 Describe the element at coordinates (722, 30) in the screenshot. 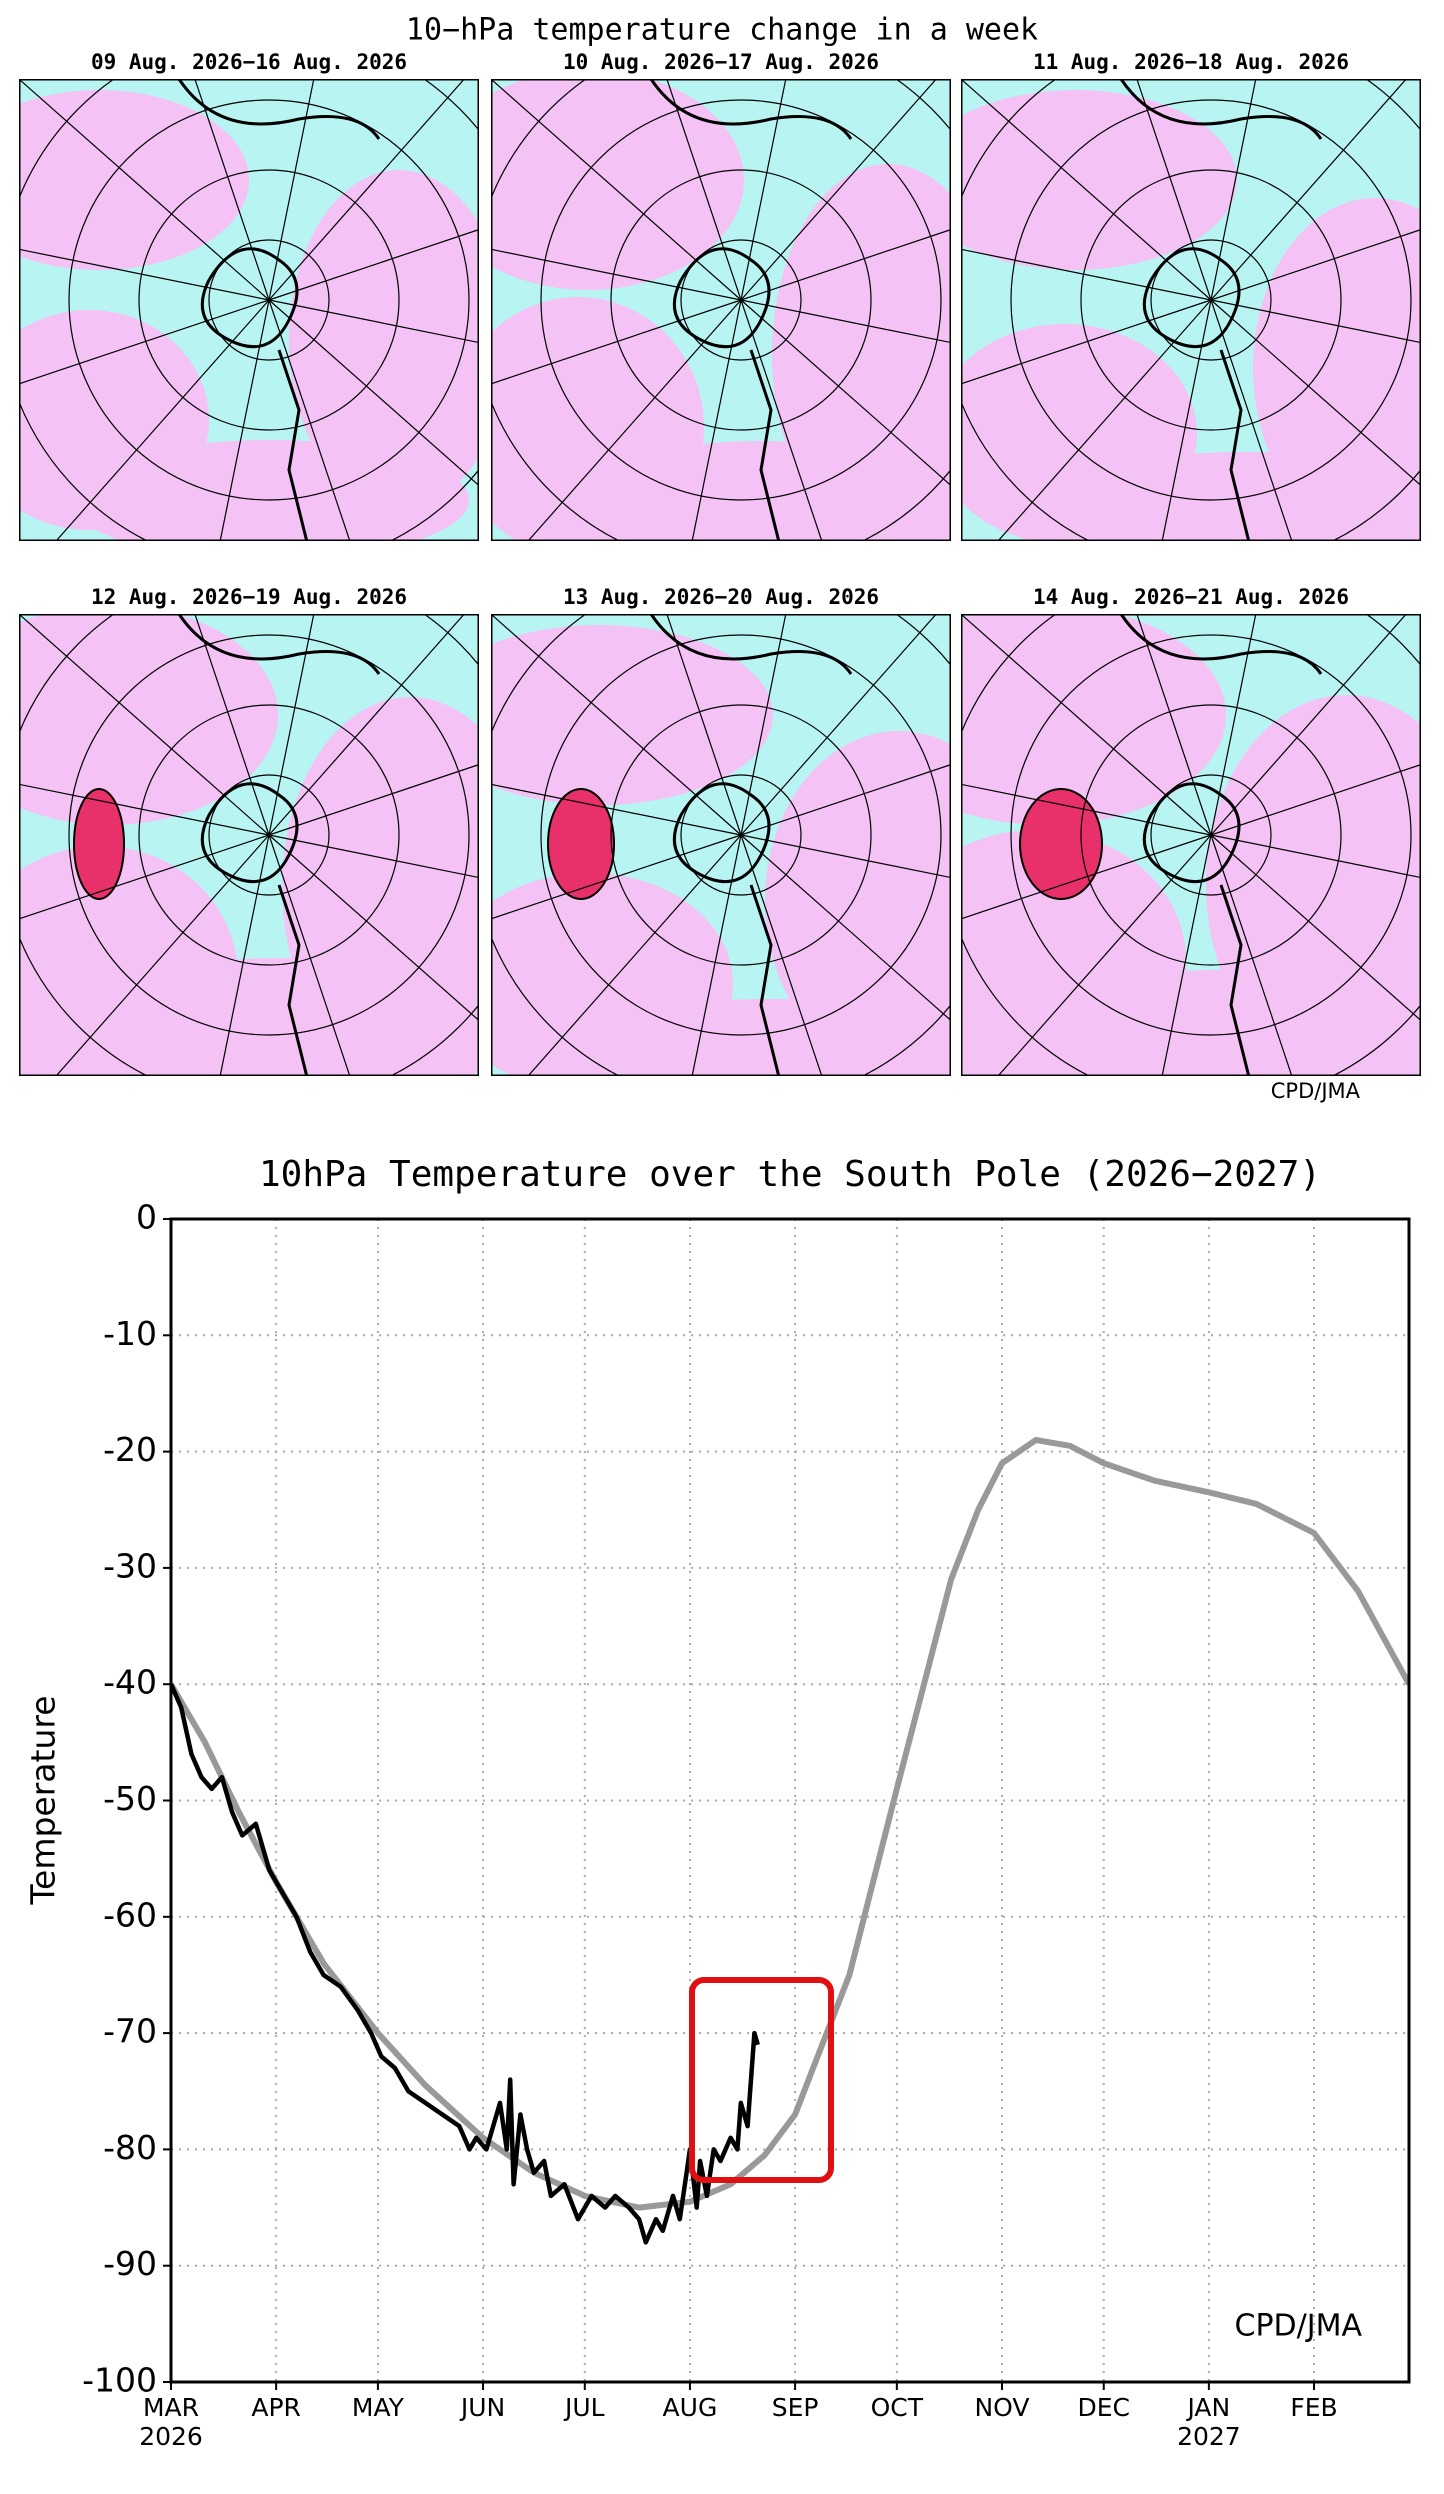

I see `maps-title: 10−hPa temperature change in a week` at that location.